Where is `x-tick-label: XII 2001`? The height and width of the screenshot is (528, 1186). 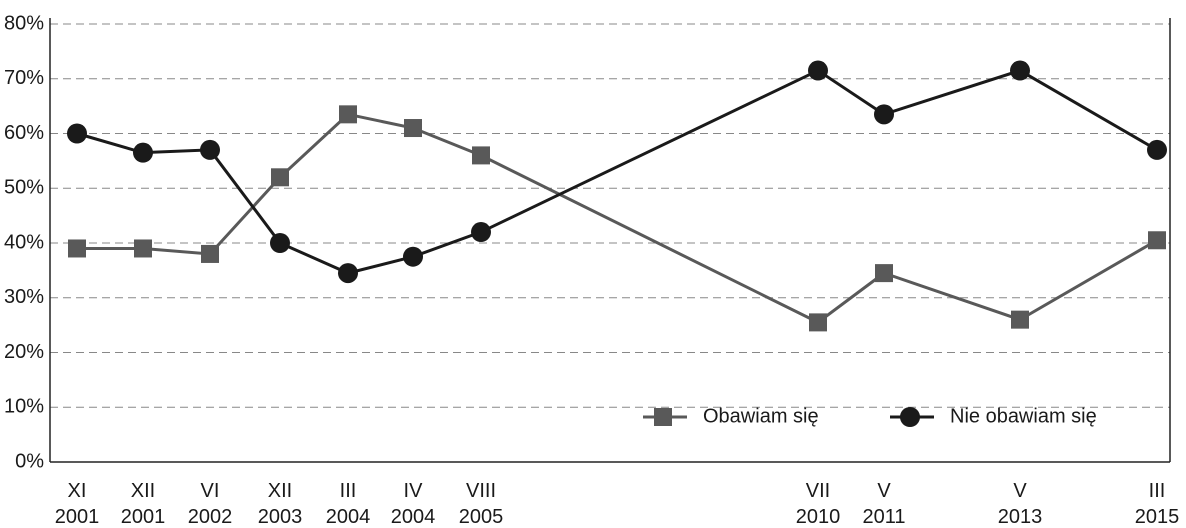
x-tick-label: XII 2001 is located at coordinates (143, 504).